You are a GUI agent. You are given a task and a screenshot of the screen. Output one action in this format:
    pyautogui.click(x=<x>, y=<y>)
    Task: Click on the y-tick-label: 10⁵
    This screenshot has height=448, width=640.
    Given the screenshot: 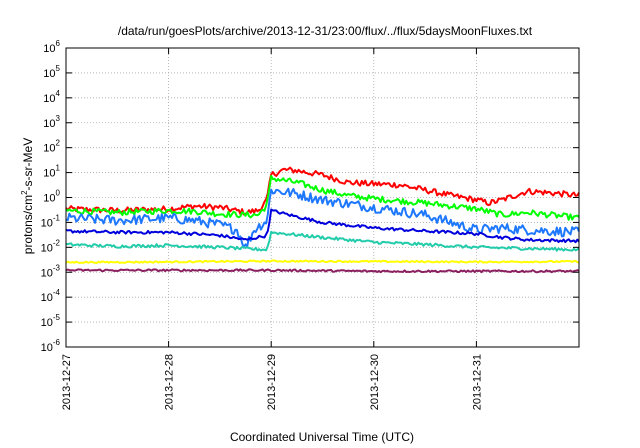 What is the action you would take?
    pyautogui.click(x=51, y=72)
    